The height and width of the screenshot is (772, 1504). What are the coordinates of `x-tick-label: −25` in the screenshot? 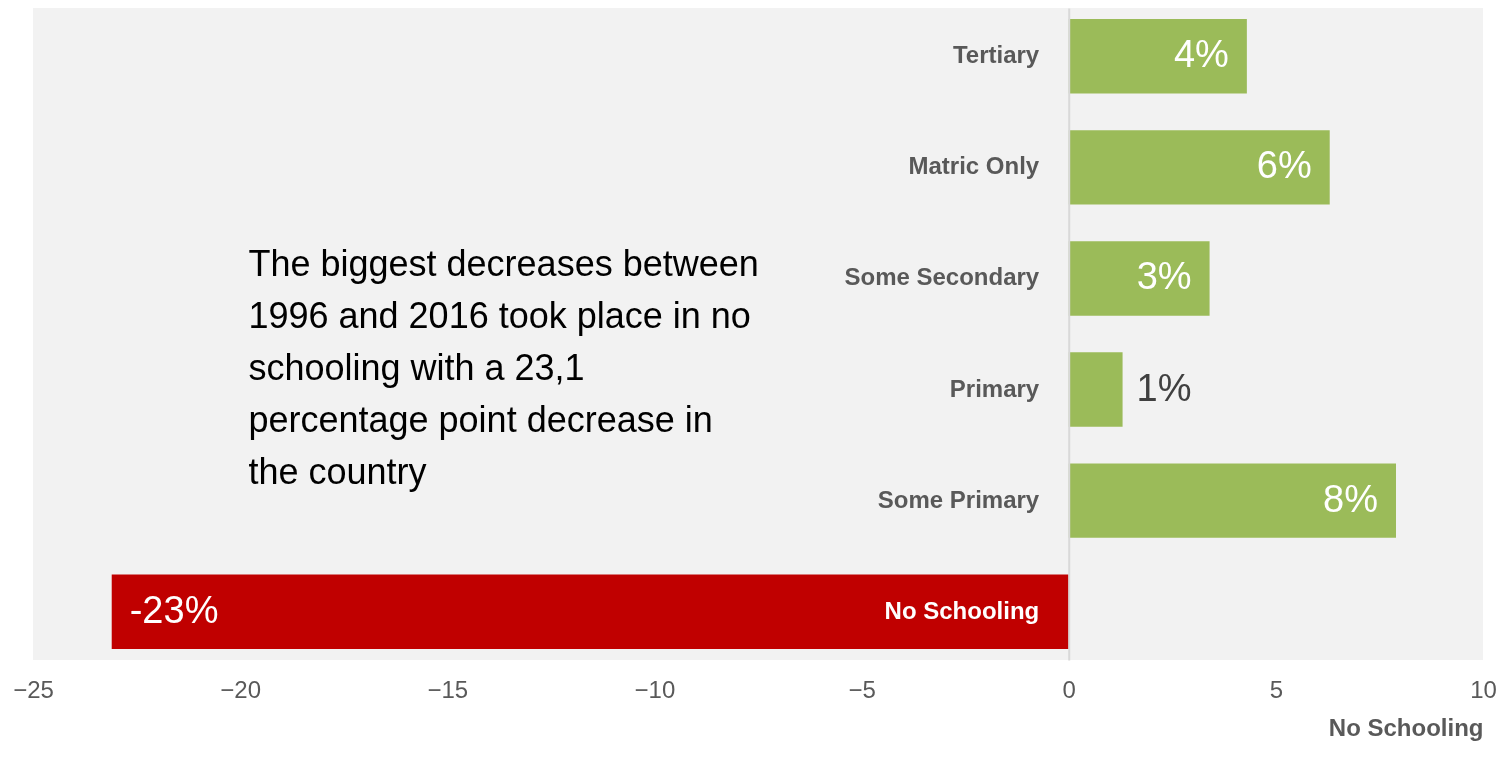 It's located at (33, 689).